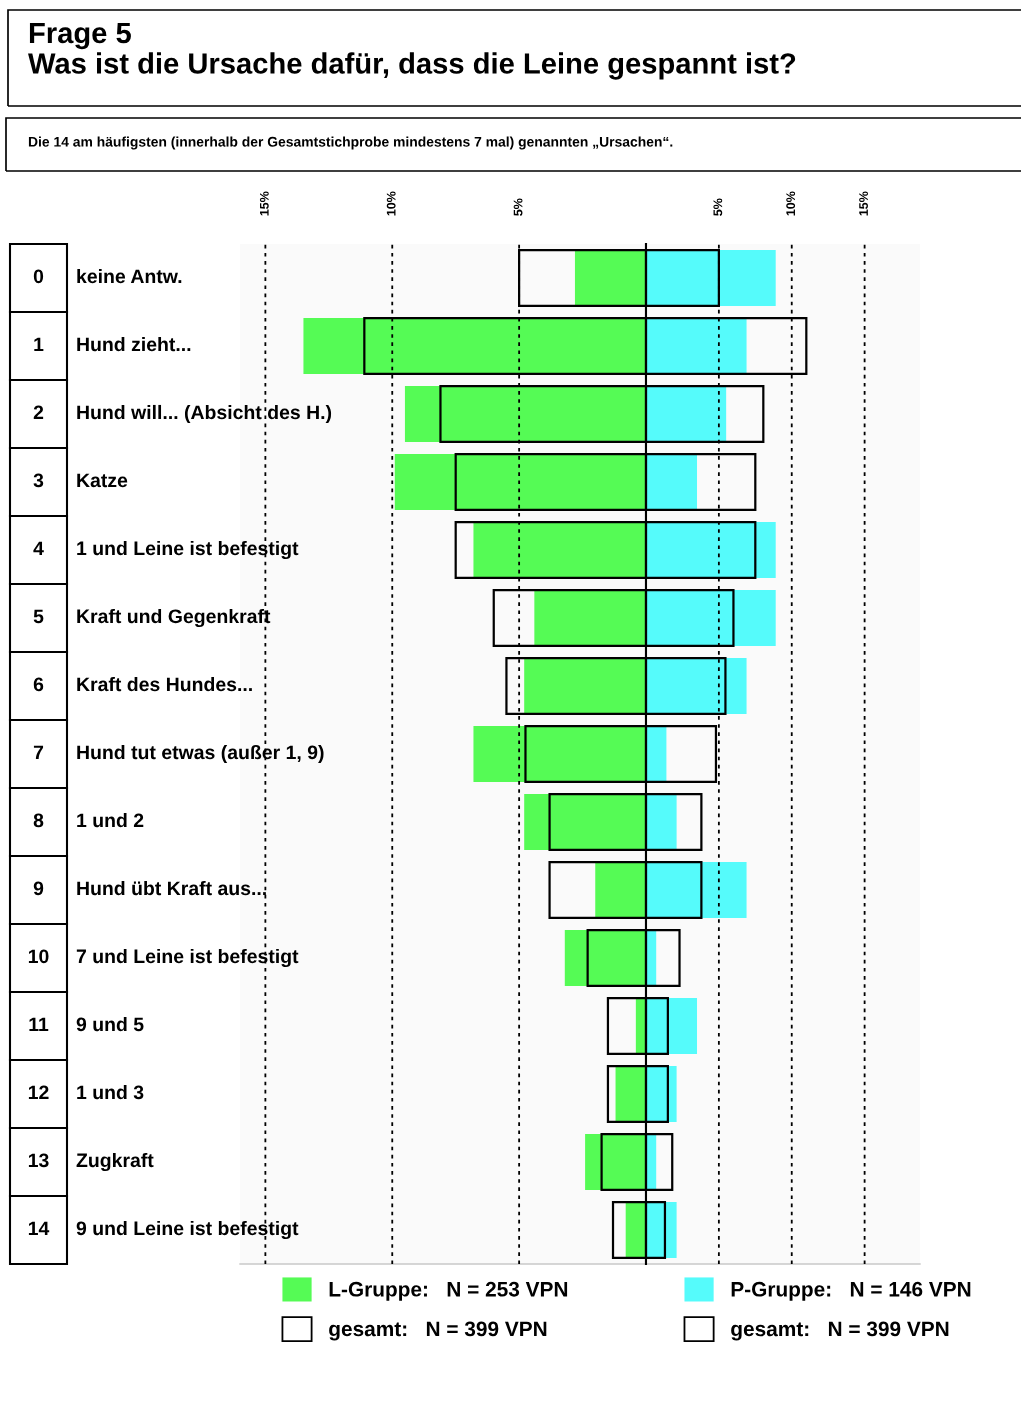 The width and height of the screenshot is (1021, 1401). What do you see at coordinates (412, 51) in the screenshot?
I see `chart-title: Frage 5 Was ist die Ursache dafür, dass die Leine gespannt ist?` at bounding box center [412, 51].